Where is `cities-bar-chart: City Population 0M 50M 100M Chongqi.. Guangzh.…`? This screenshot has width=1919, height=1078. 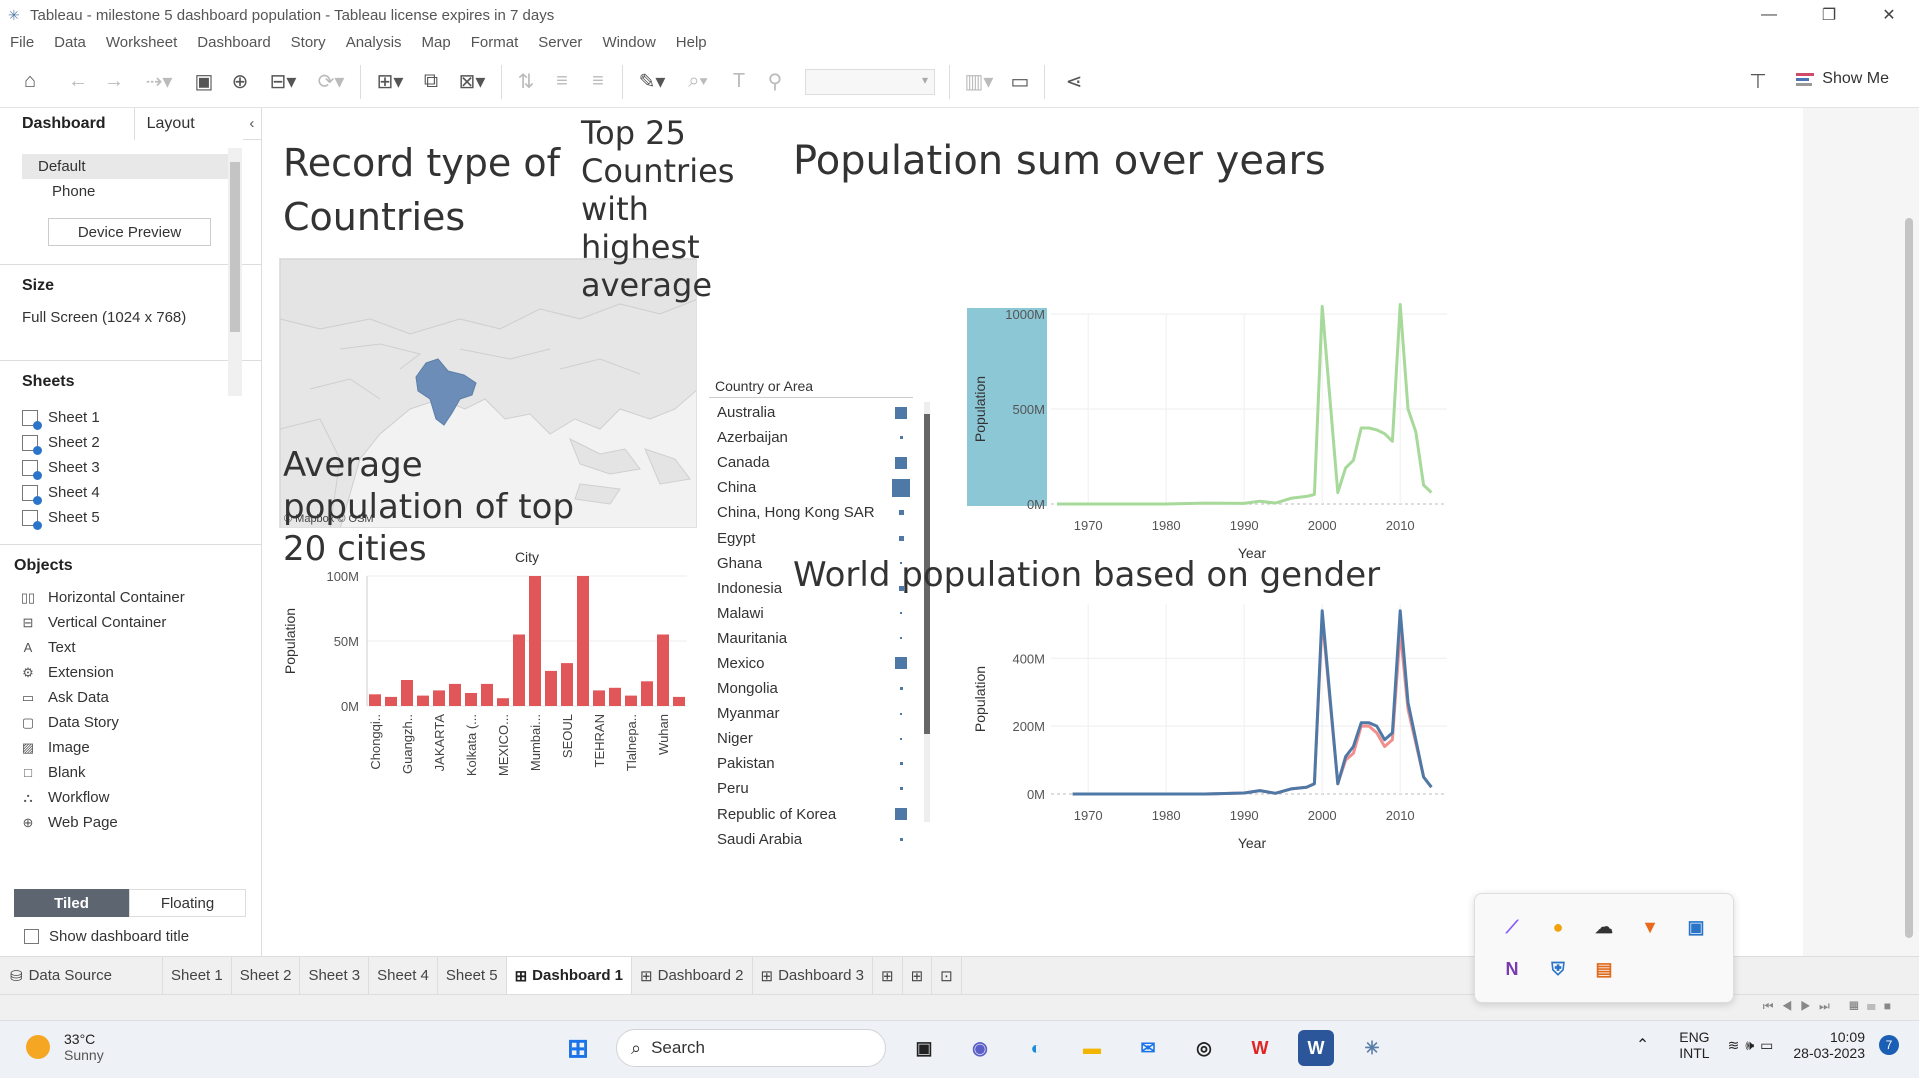 cities-bar-chart: City Population 0M 50M 100M Chongqi.. Guangzh.… is located at coordinates (485, 668).